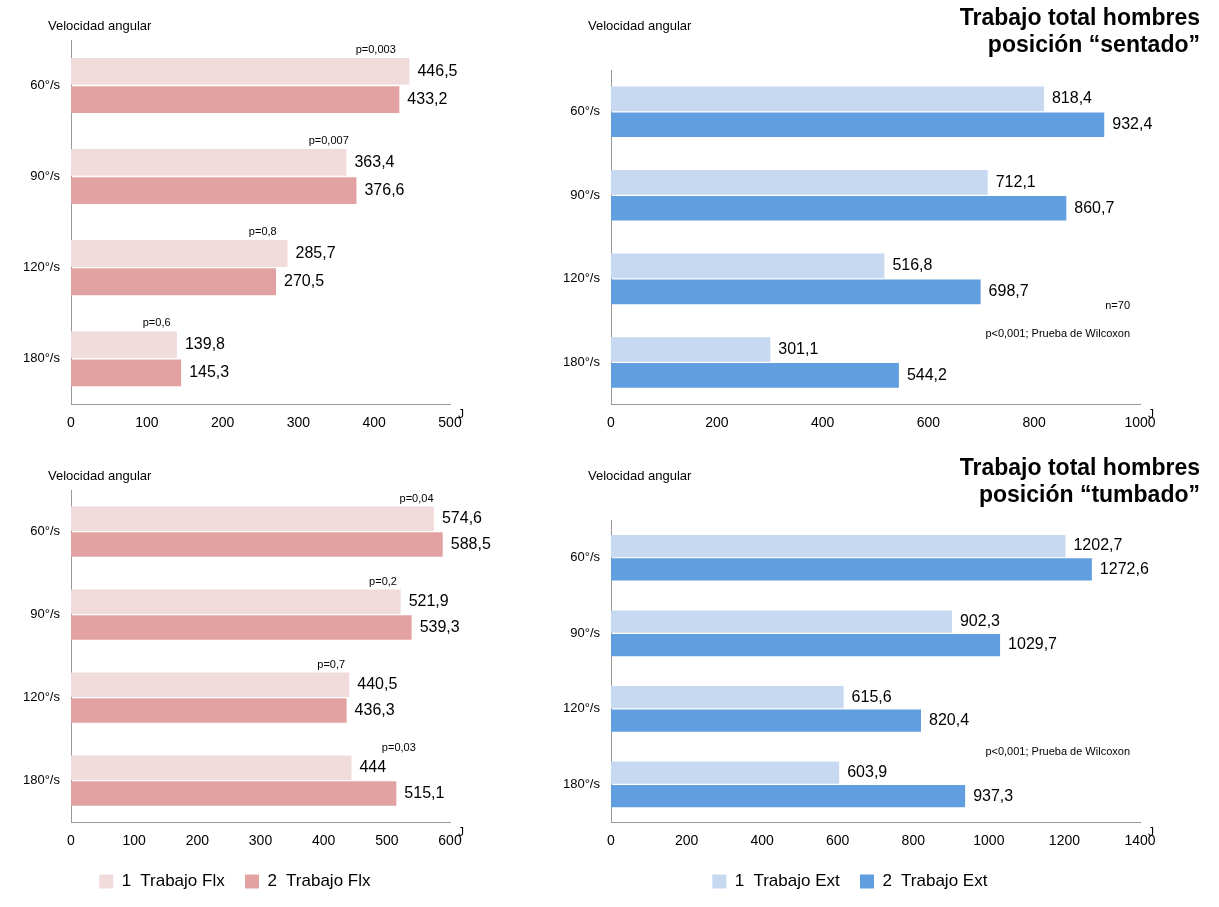 The width and height of the screenshot is (1219, 907). I want to click on data-label: 516,8, so click(912, 265).